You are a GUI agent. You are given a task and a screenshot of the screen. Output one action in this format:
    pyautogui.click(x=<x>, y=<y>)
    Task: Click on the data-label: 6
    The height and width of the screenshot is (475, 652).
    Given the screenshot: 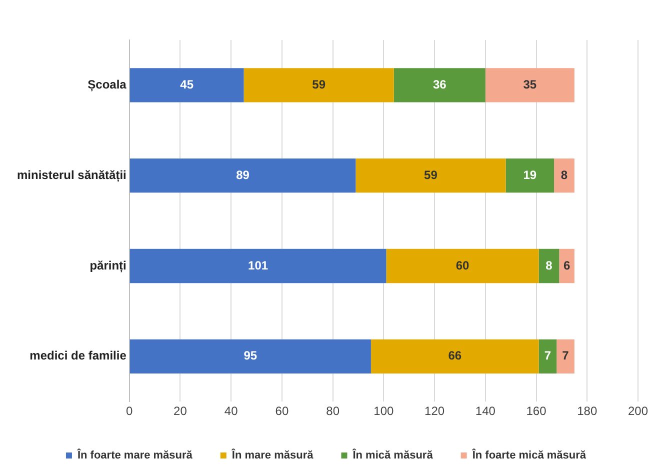 What is the action you would take?
    pyautogui.click(x=566, y=265)
    